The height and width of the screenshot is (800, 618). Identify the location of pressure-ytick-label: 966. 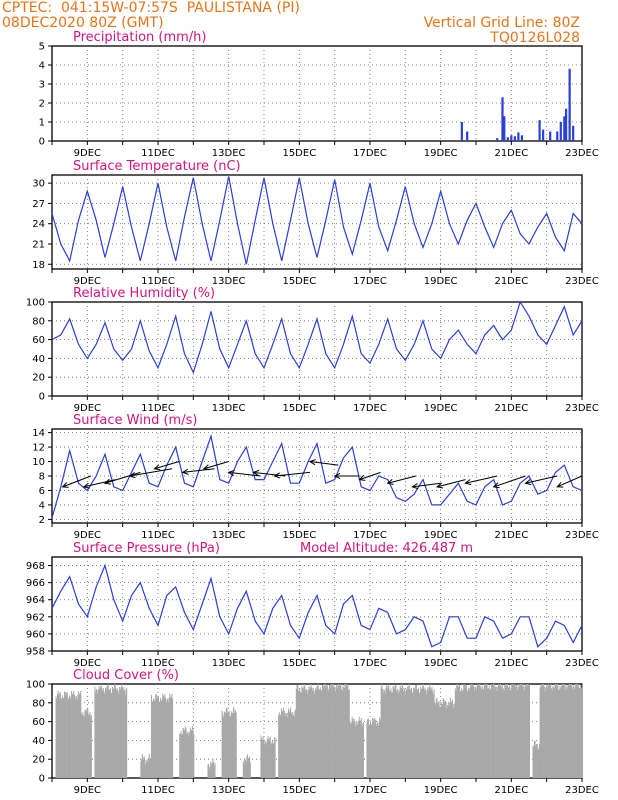
(35, 583).